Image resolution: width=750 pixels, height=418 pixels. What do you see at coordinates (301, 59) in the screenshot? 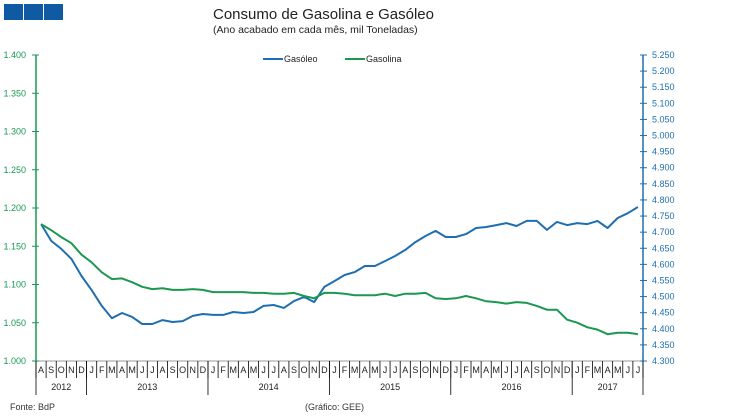
I see `legend-label: Gasóleo` at bounding box center [301, 59].